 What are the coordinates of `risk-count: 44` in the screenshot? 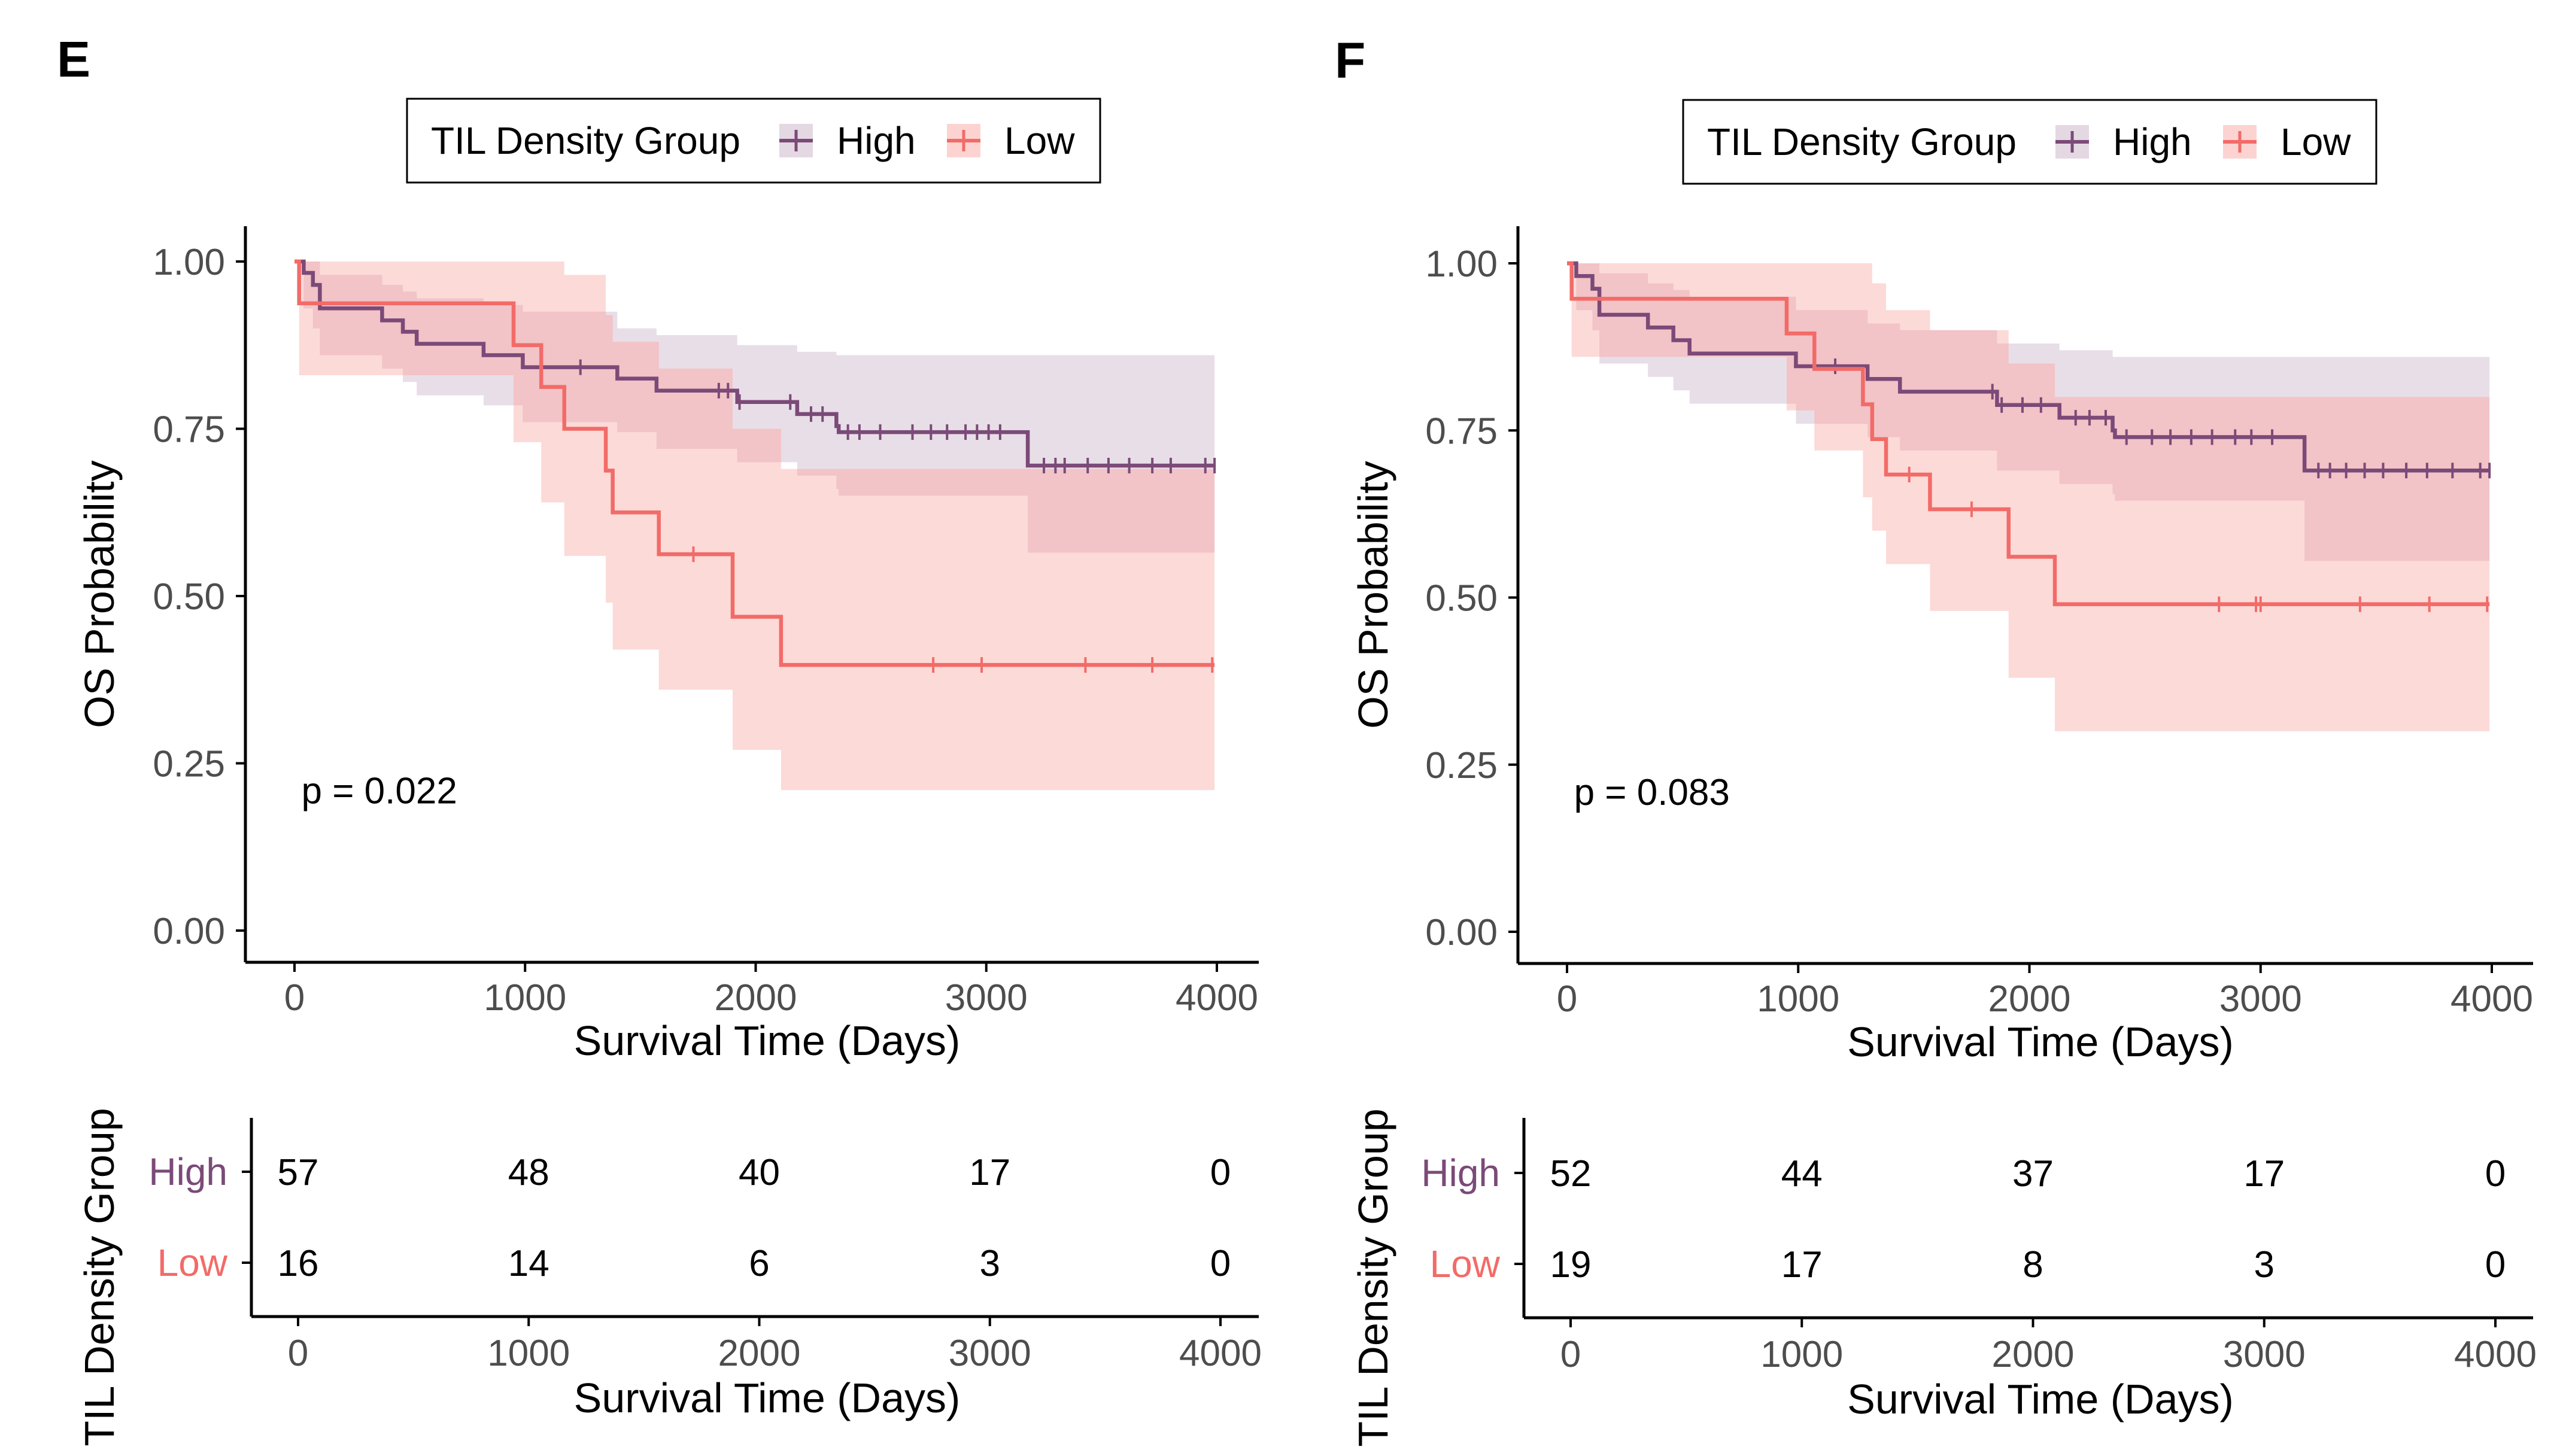 It's located at (1802, 1173).